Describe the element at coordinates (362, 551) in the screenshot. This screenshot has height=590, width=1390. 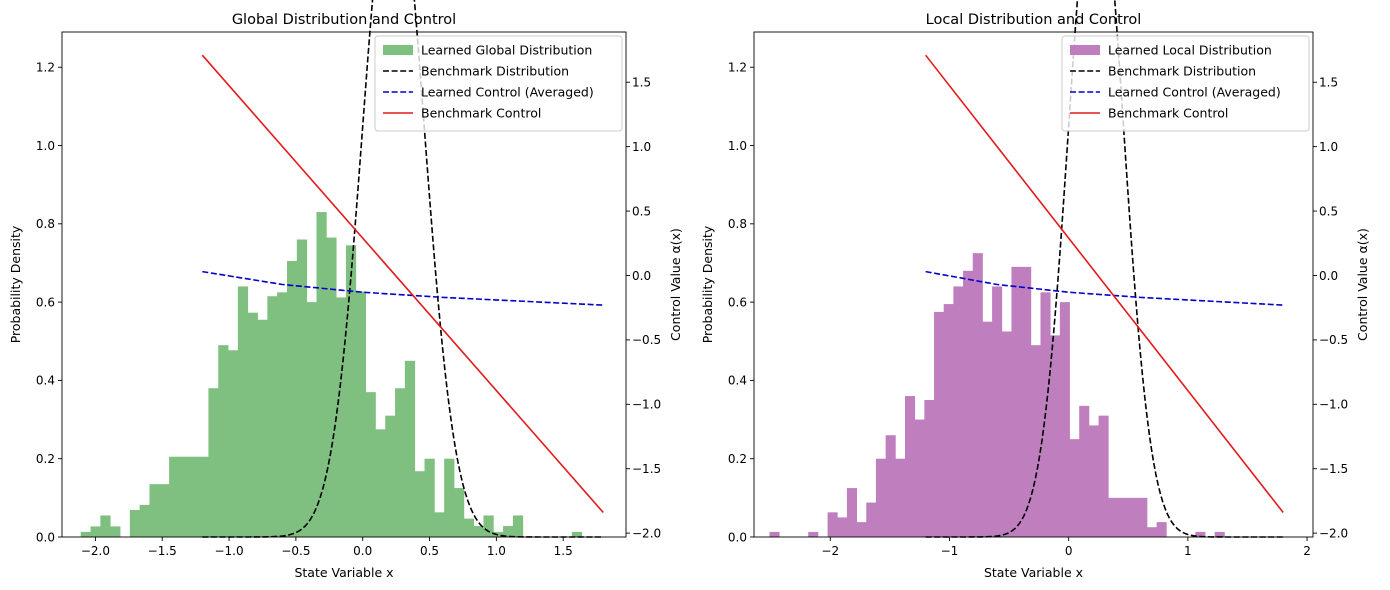
I see `x-tick-label: 0.0` at that location.